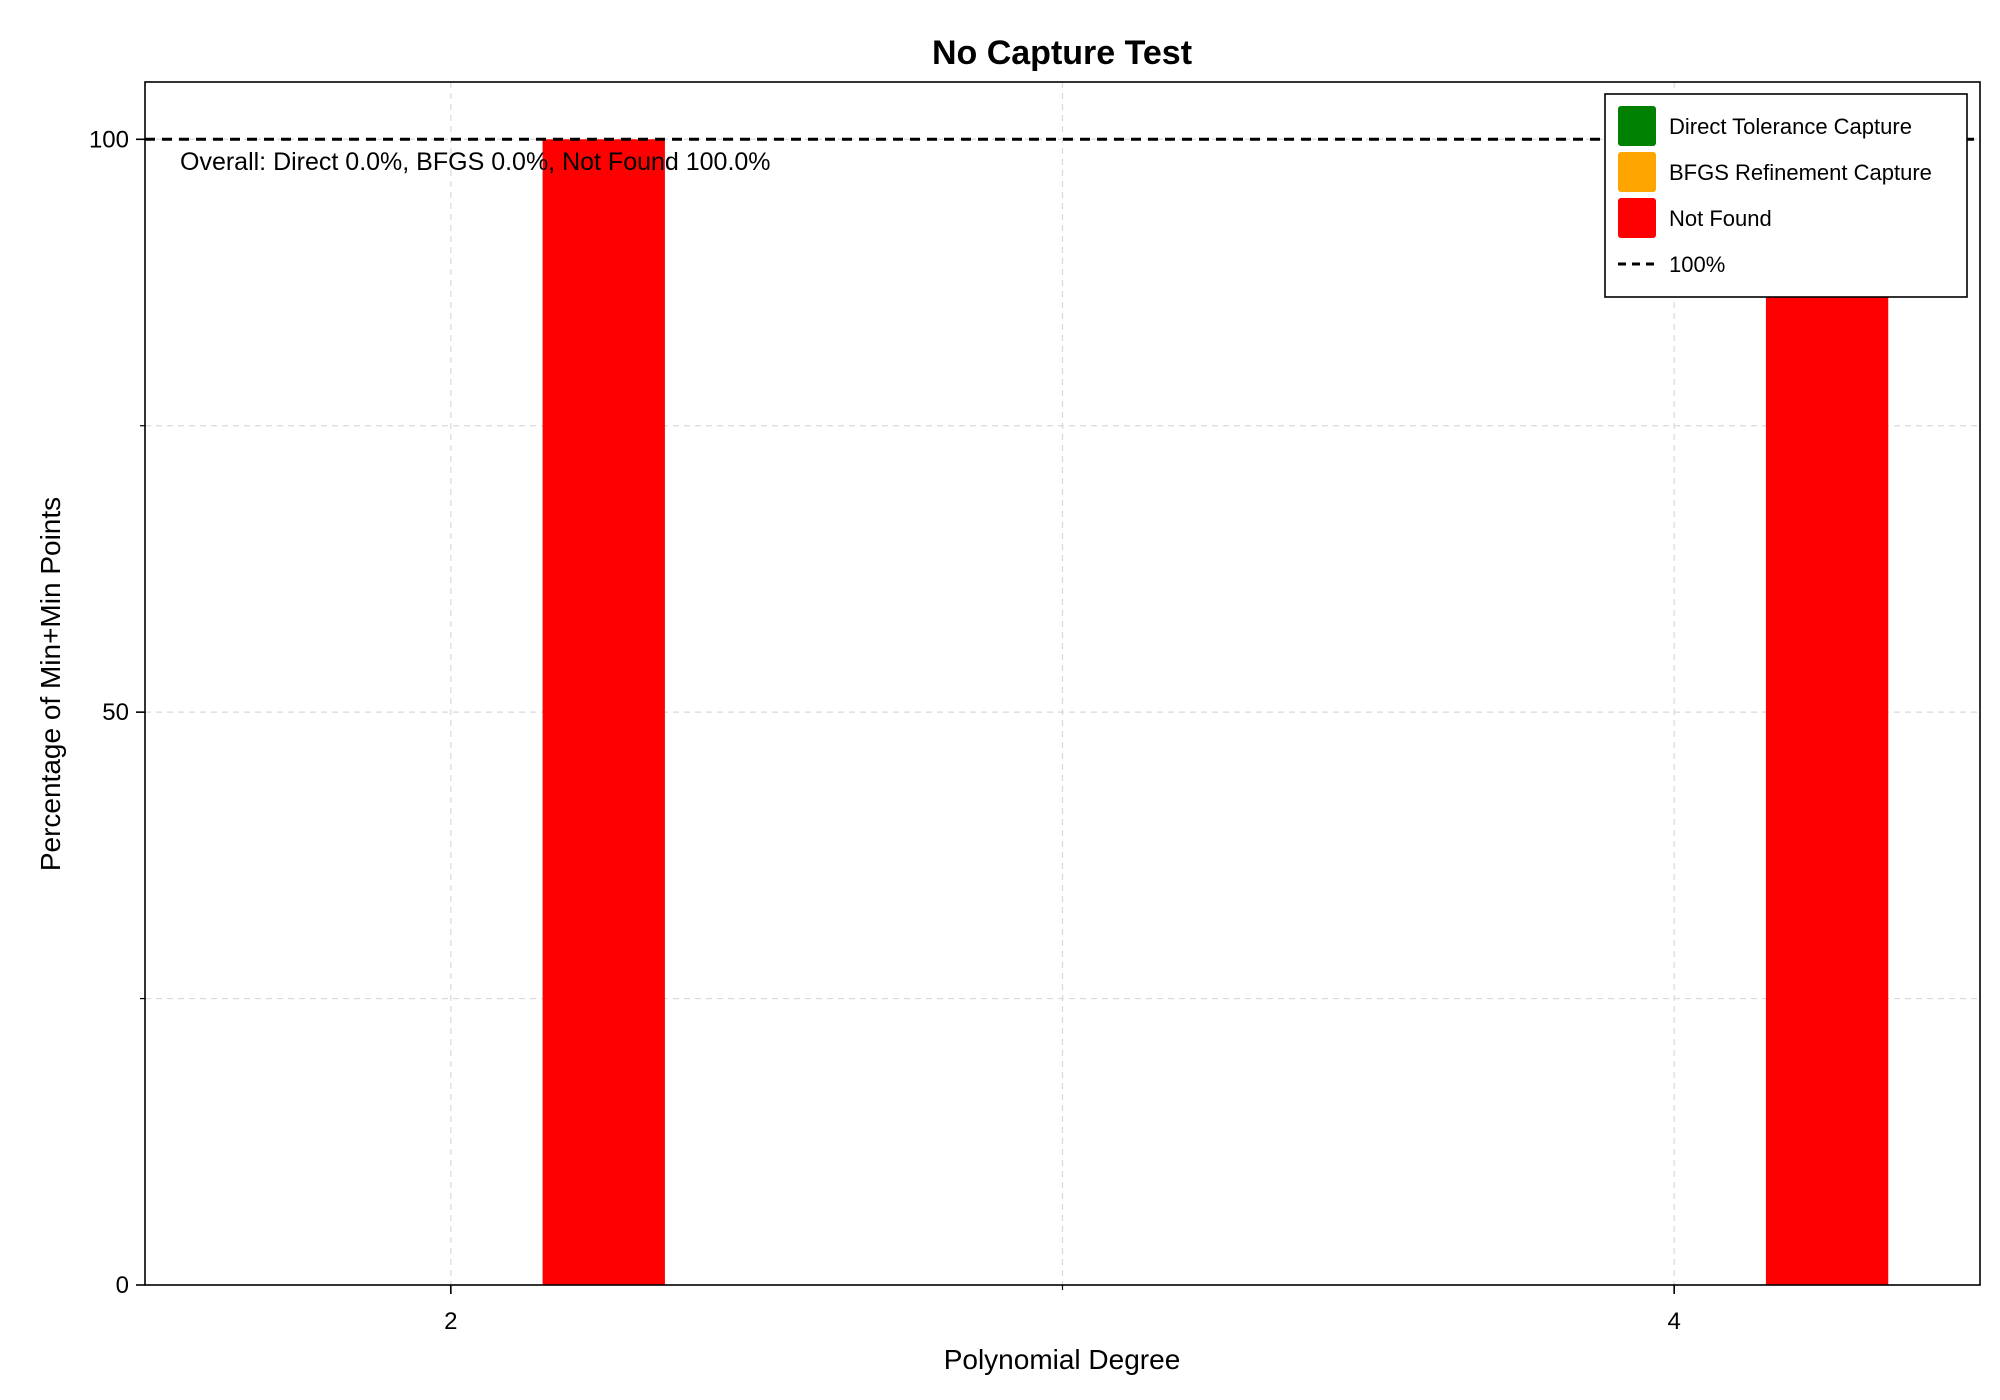  I want to click on x-tick-label: 4, so click(1673, 1321).